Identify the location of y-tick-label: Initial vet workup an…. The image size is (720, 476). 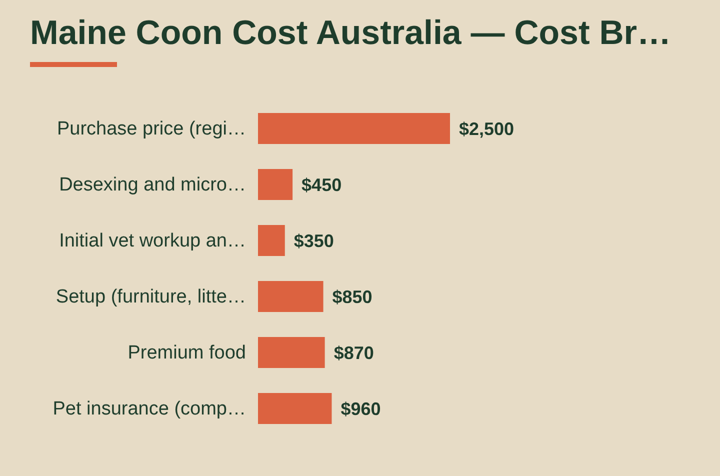
(152, 241).